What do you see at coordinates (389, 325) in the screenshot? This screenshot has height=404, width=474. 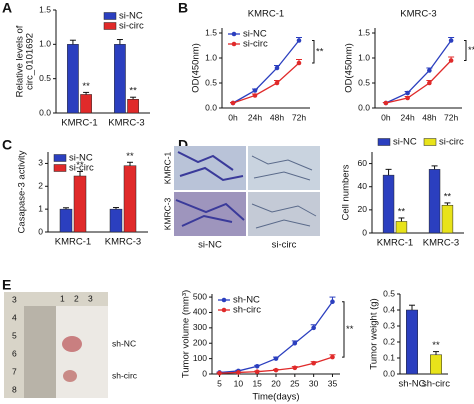 I see `y-tick-label: 0.3` at bounding box center [389, 325].